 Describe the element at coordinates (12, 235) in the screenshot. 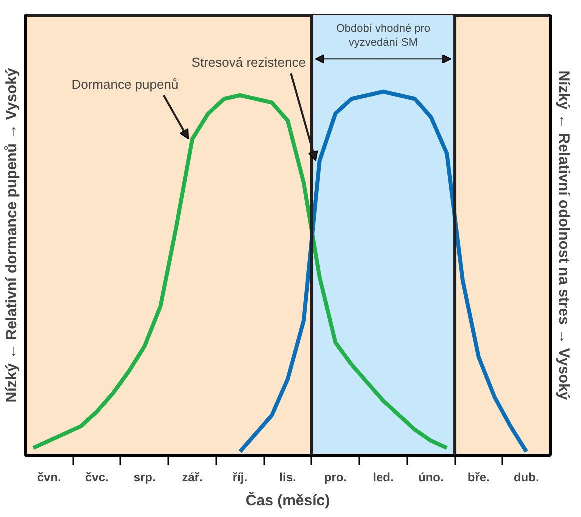

I see `y-axis-title: Nízký ← Relativní dormance pupenů → Vysoký` at that location.